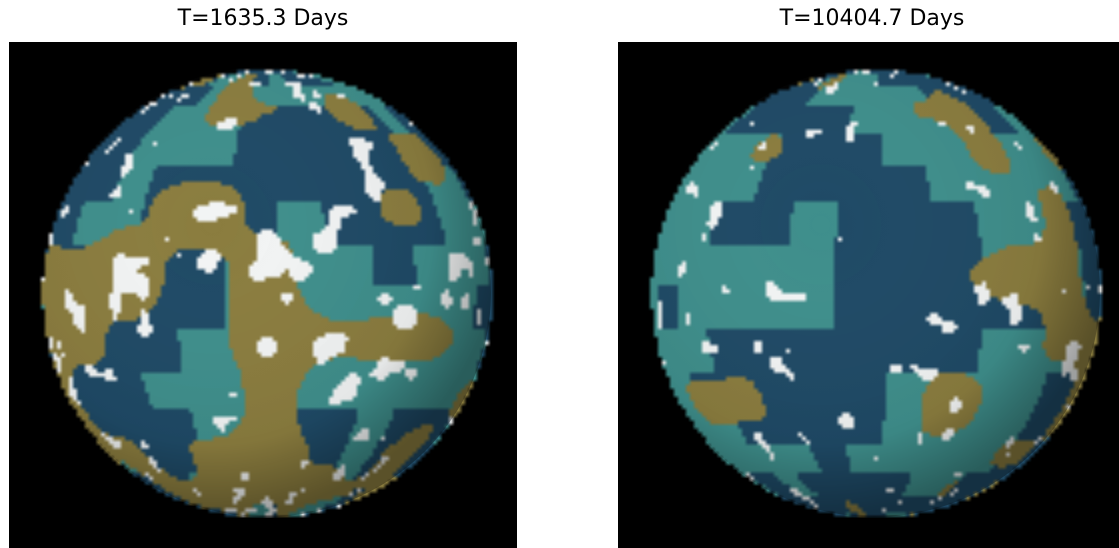 The image size is (1119, 548). I want to click on panel-title-right: T=10404.7 Days, so click(872, 18).